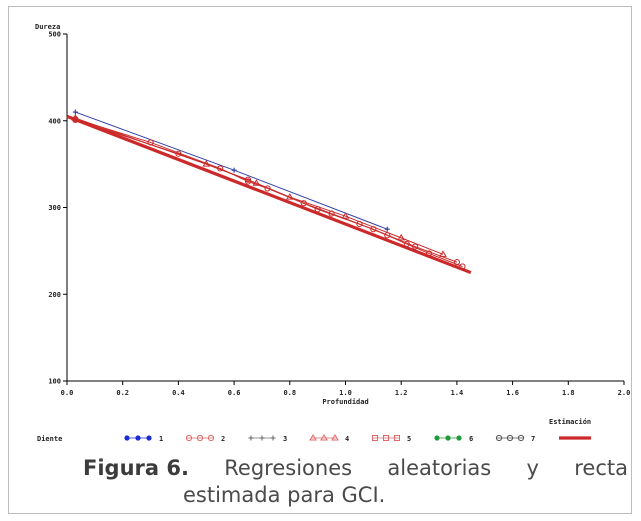 The image size is (641, 521). Describe the element at coordinates (570, 422) in the screenshot. I see `legend-estimation-label: Estimación` at that location.